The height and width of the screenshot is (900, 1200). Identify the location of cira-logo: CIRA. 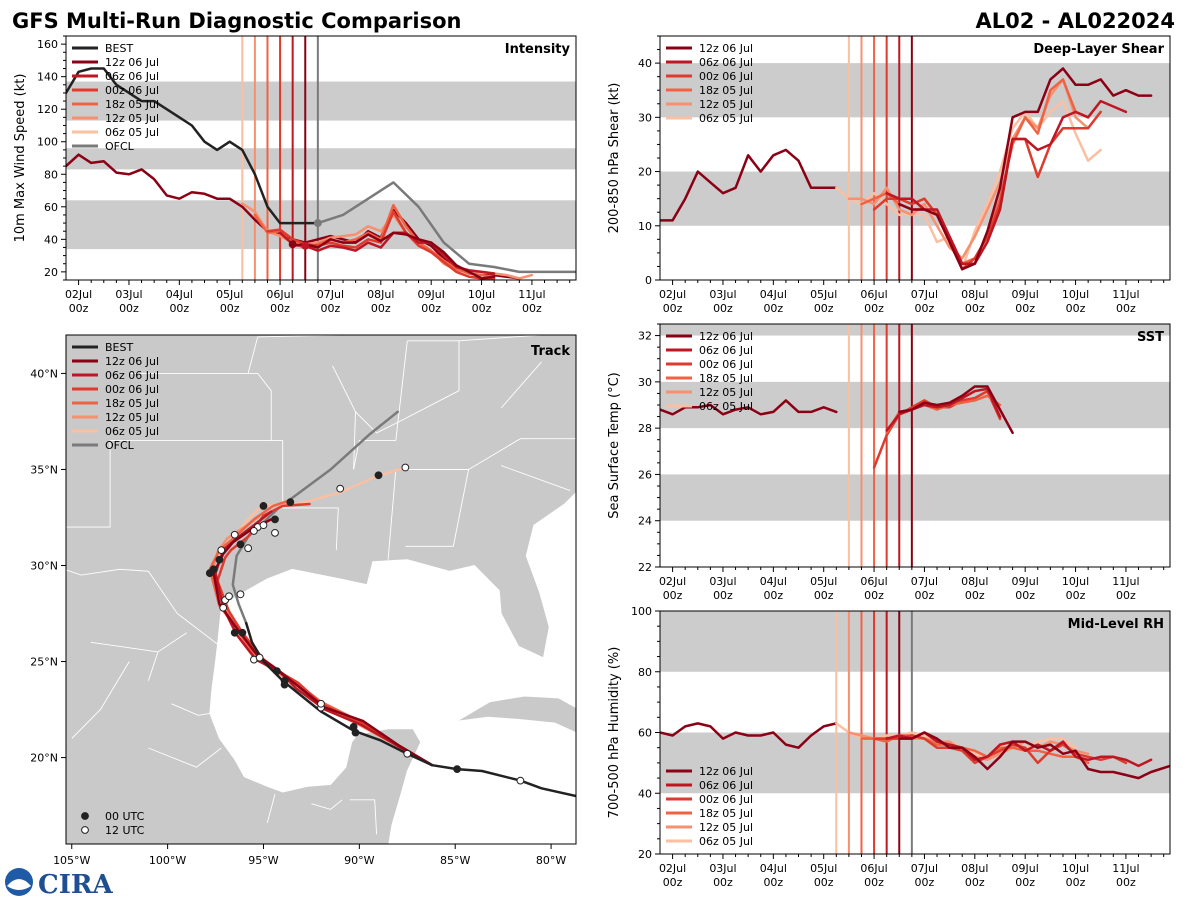
(59, 884).